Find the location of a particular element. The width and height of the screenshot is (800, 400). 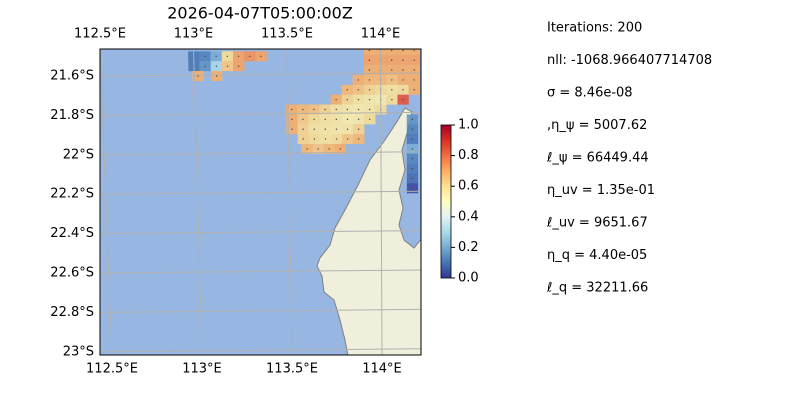

lon-label-top: 113.5°E is located at coordinates (287, 34).